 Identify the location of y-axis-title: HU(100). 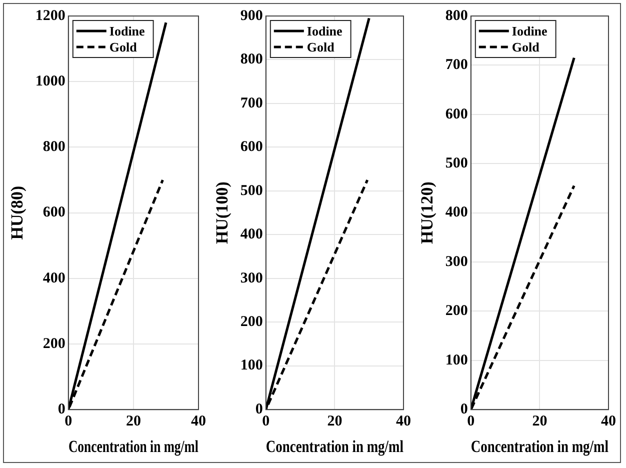
(222, 213).